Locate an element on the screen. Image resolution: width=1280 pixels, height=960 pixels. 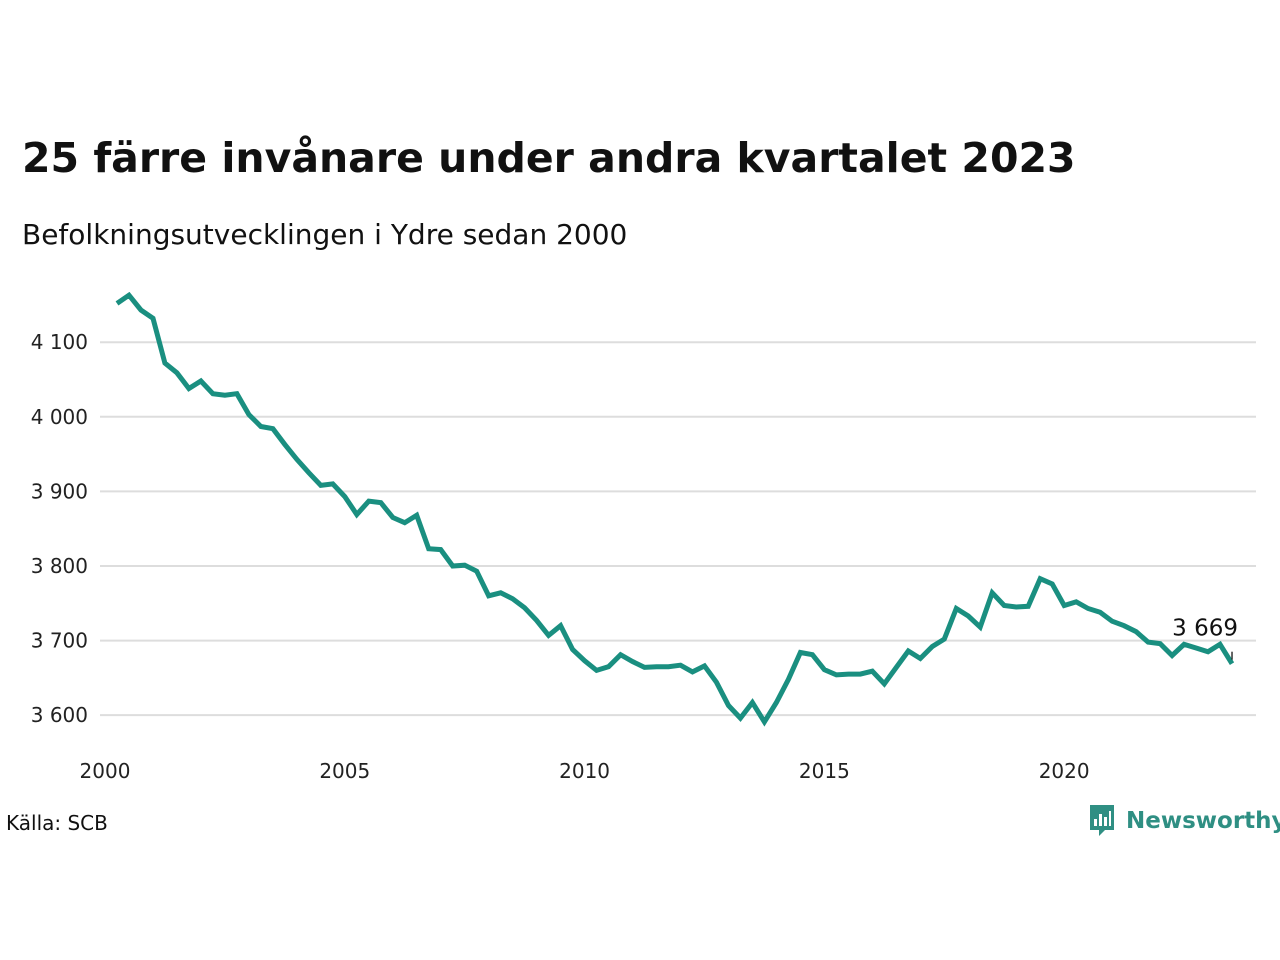
y-tick-label: 4 100 is located at coordinates (59, 342).